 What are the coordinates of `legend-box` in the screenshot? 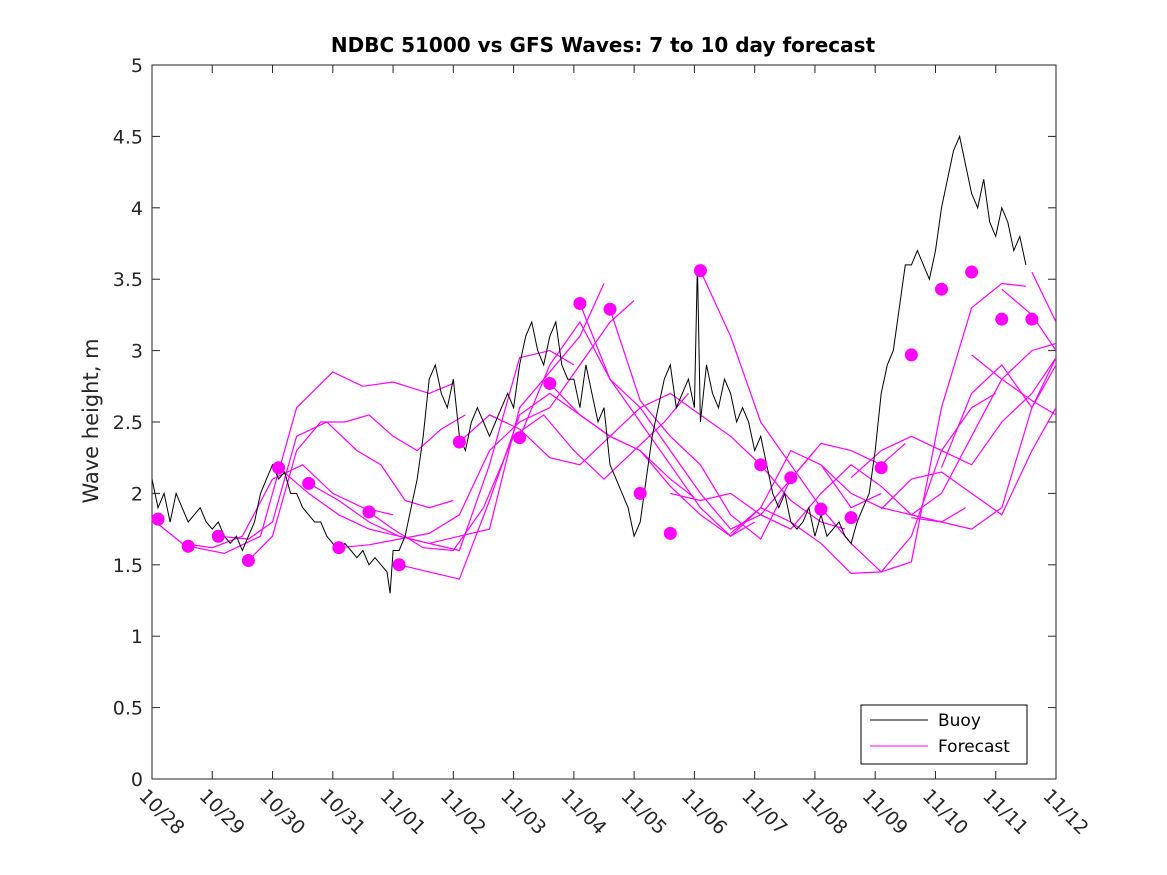 It's located at (944, 734).